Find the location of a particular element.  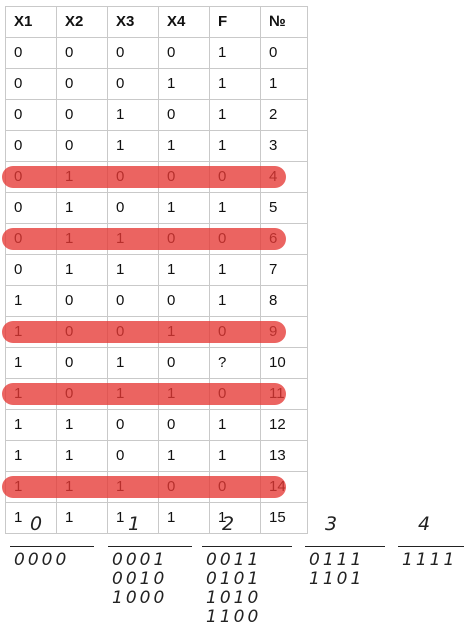

col-number-cell: 12 is located at coordinates (284, 425).